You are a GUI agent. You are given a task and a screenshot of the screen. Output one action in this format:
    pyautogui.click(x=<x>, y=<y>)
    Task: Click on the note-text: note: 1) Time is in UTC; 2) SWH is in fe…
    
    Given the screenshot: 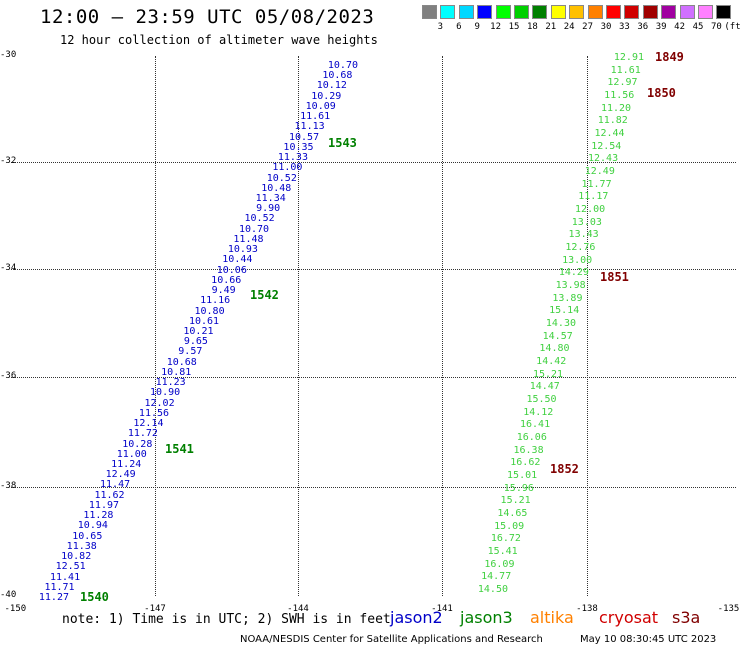 What is the action you would take?
    pyautogui.click(x=226, y=619)
    